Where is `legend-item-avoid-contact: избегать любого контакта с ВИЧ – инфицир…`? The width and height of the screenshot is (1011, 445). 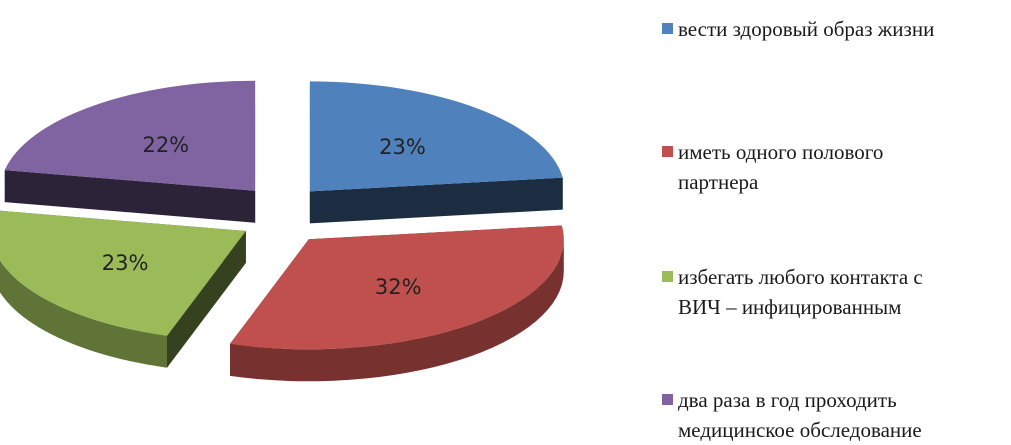 legend-item-avoid-contact: избегать любого контакта с ВИЧ – инфицир… is located at coordinates (833, 292).